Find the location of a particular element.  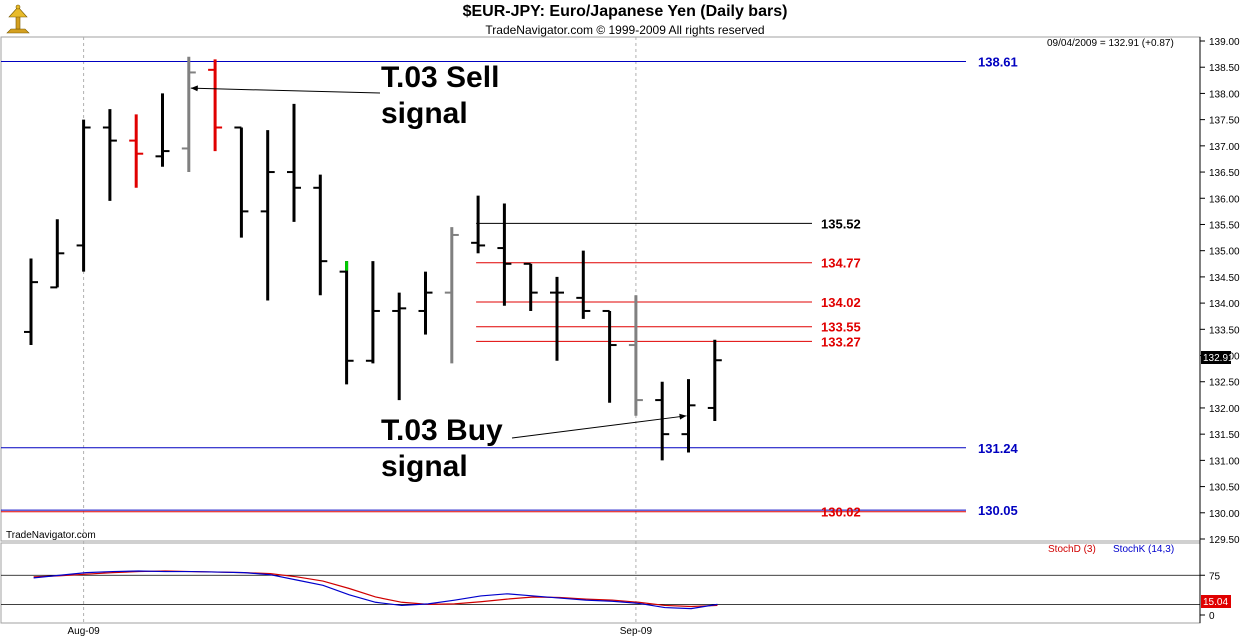

trade-navigator-logo-icon is located at coordinates (18, 19).